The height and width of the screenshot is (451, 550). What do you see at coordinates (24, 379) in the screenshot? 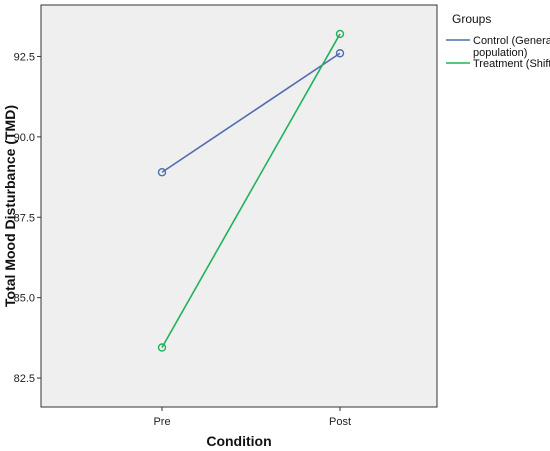
I see `y-tick-label: 82.5` at bounding box center [24, 379].